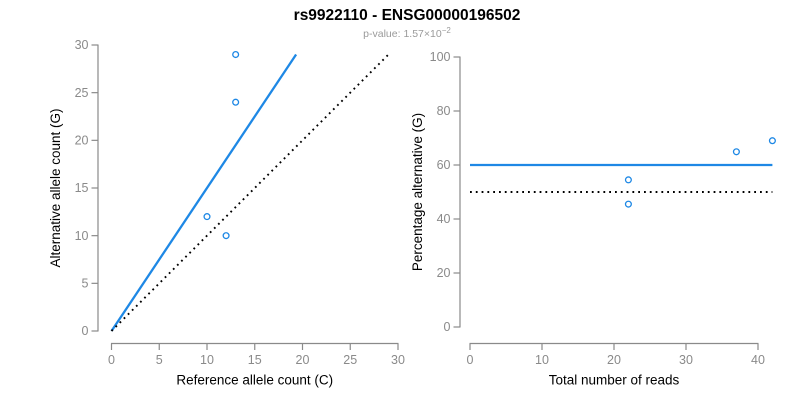 The image size is (800, 400). I want to click on p-value-exponent: −2, so click(446, 30).